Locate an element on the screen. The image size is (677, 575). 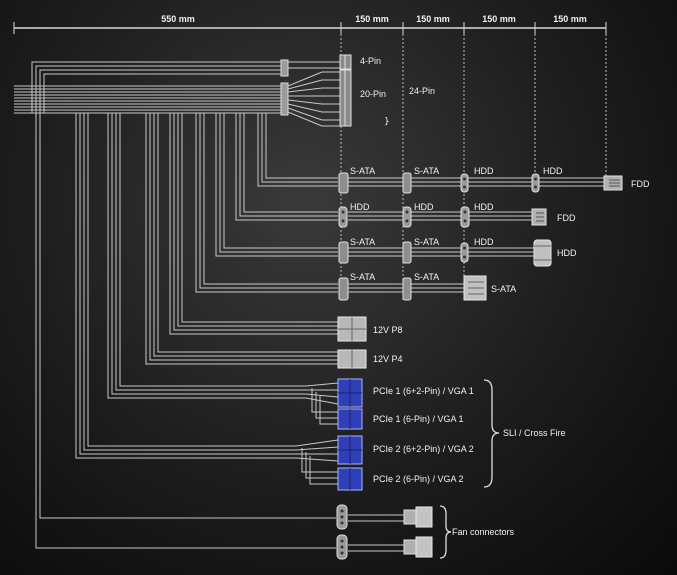
cpu-p8-label: 12V P8 is located at coordinates (388, 330).